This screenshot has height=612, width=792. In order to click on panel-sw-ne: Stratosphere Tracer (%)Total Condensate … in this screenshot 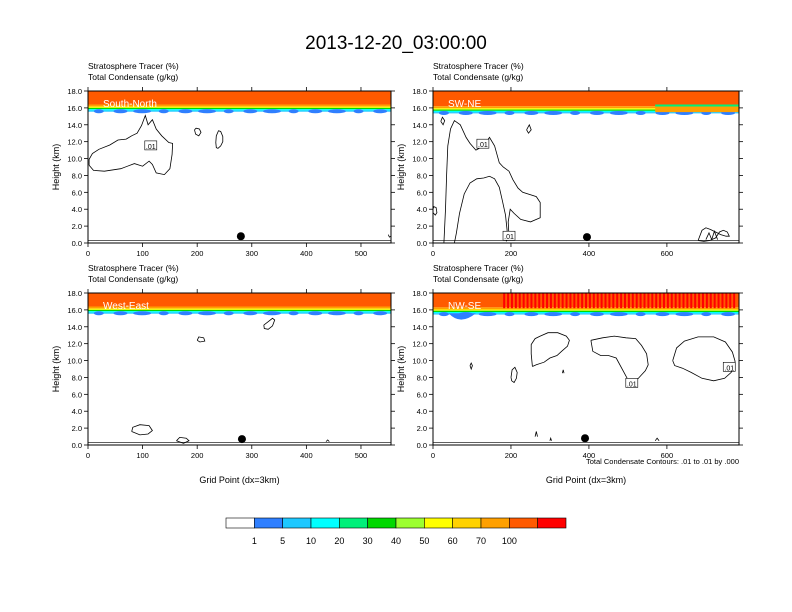, I will do `click(569, 159)`.